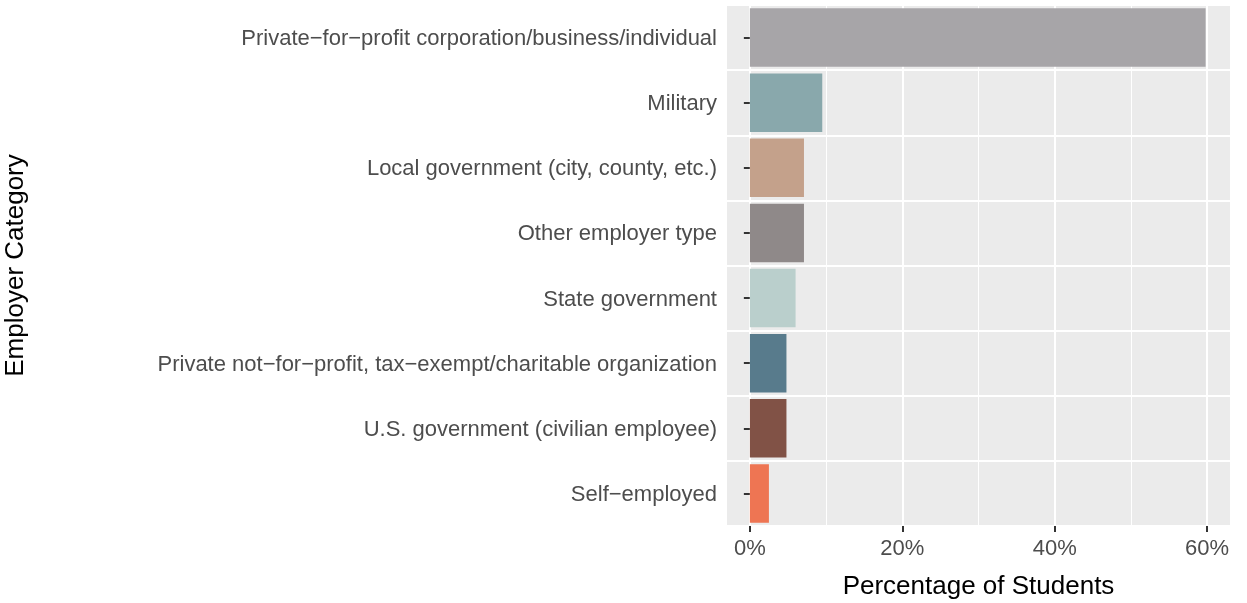  Describe the element at coordinates (643, 493) in the screenshot. I see `y-tick-label: Self−employed` at that location.